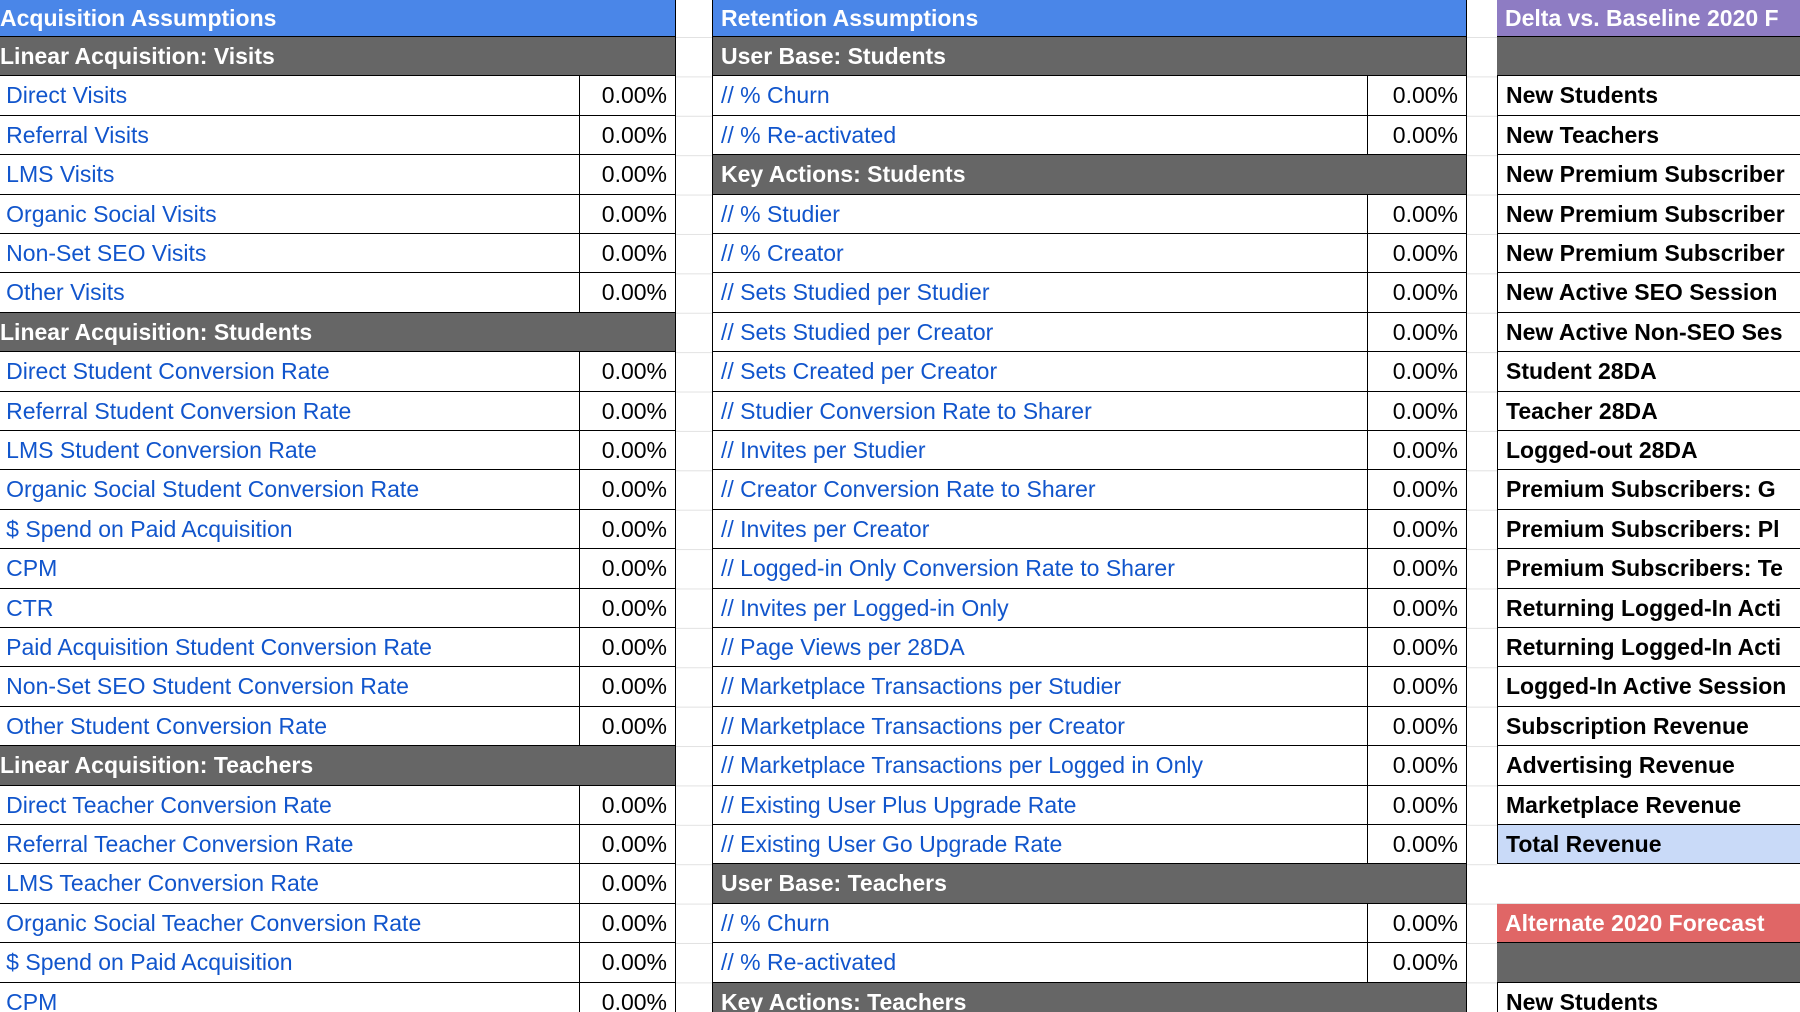 This screenshot has height=1012, width=1800. I want to click on assumption-label: // % Re-activated, so click(1040, 963).